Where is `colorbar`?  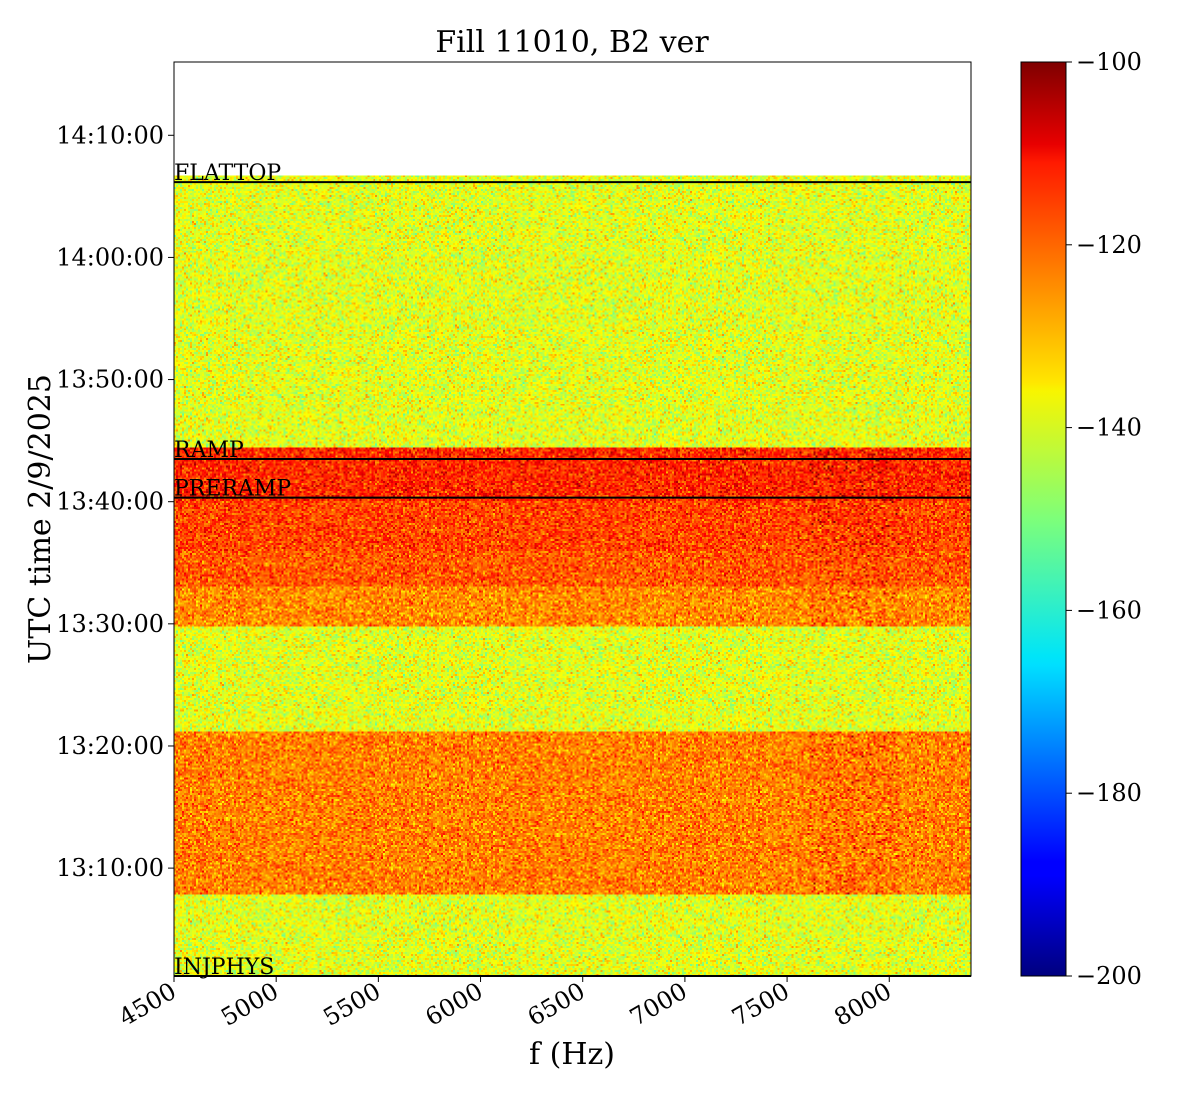 colorbar is located at coordinates (1043, 519).